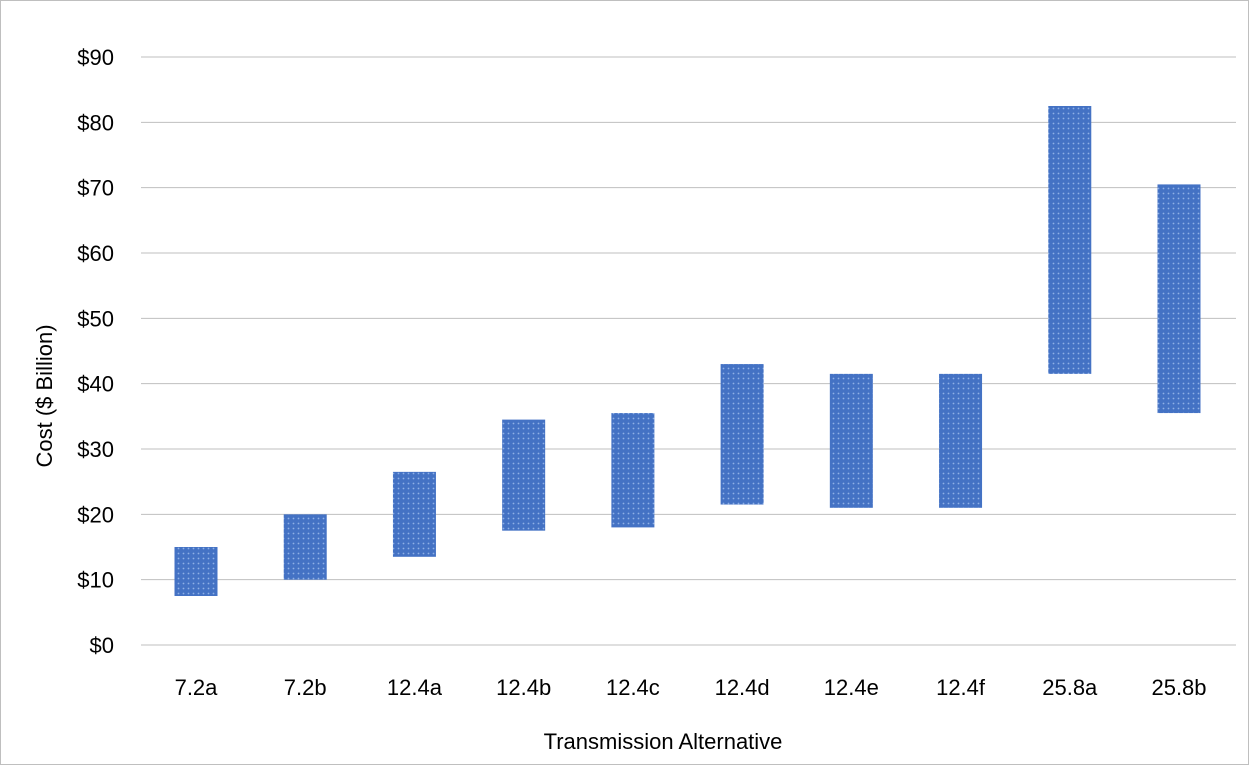 Image resolution: width=1249 pixels, height=766 pixels. What do you see at coordinates (197, 687) in the screenshot?
I see `x-tick-label: 7.2a` at bounding box center [197, 687].